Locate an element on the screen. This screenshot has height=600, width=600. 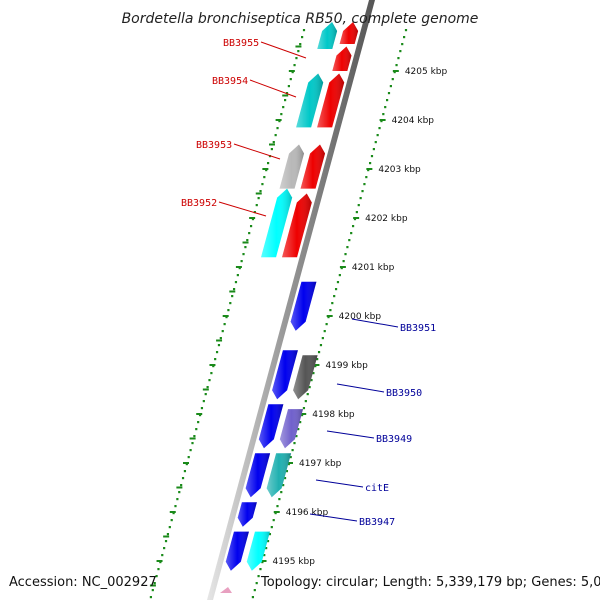
gene-label: BB3947 is located at coordinates (377, 522).